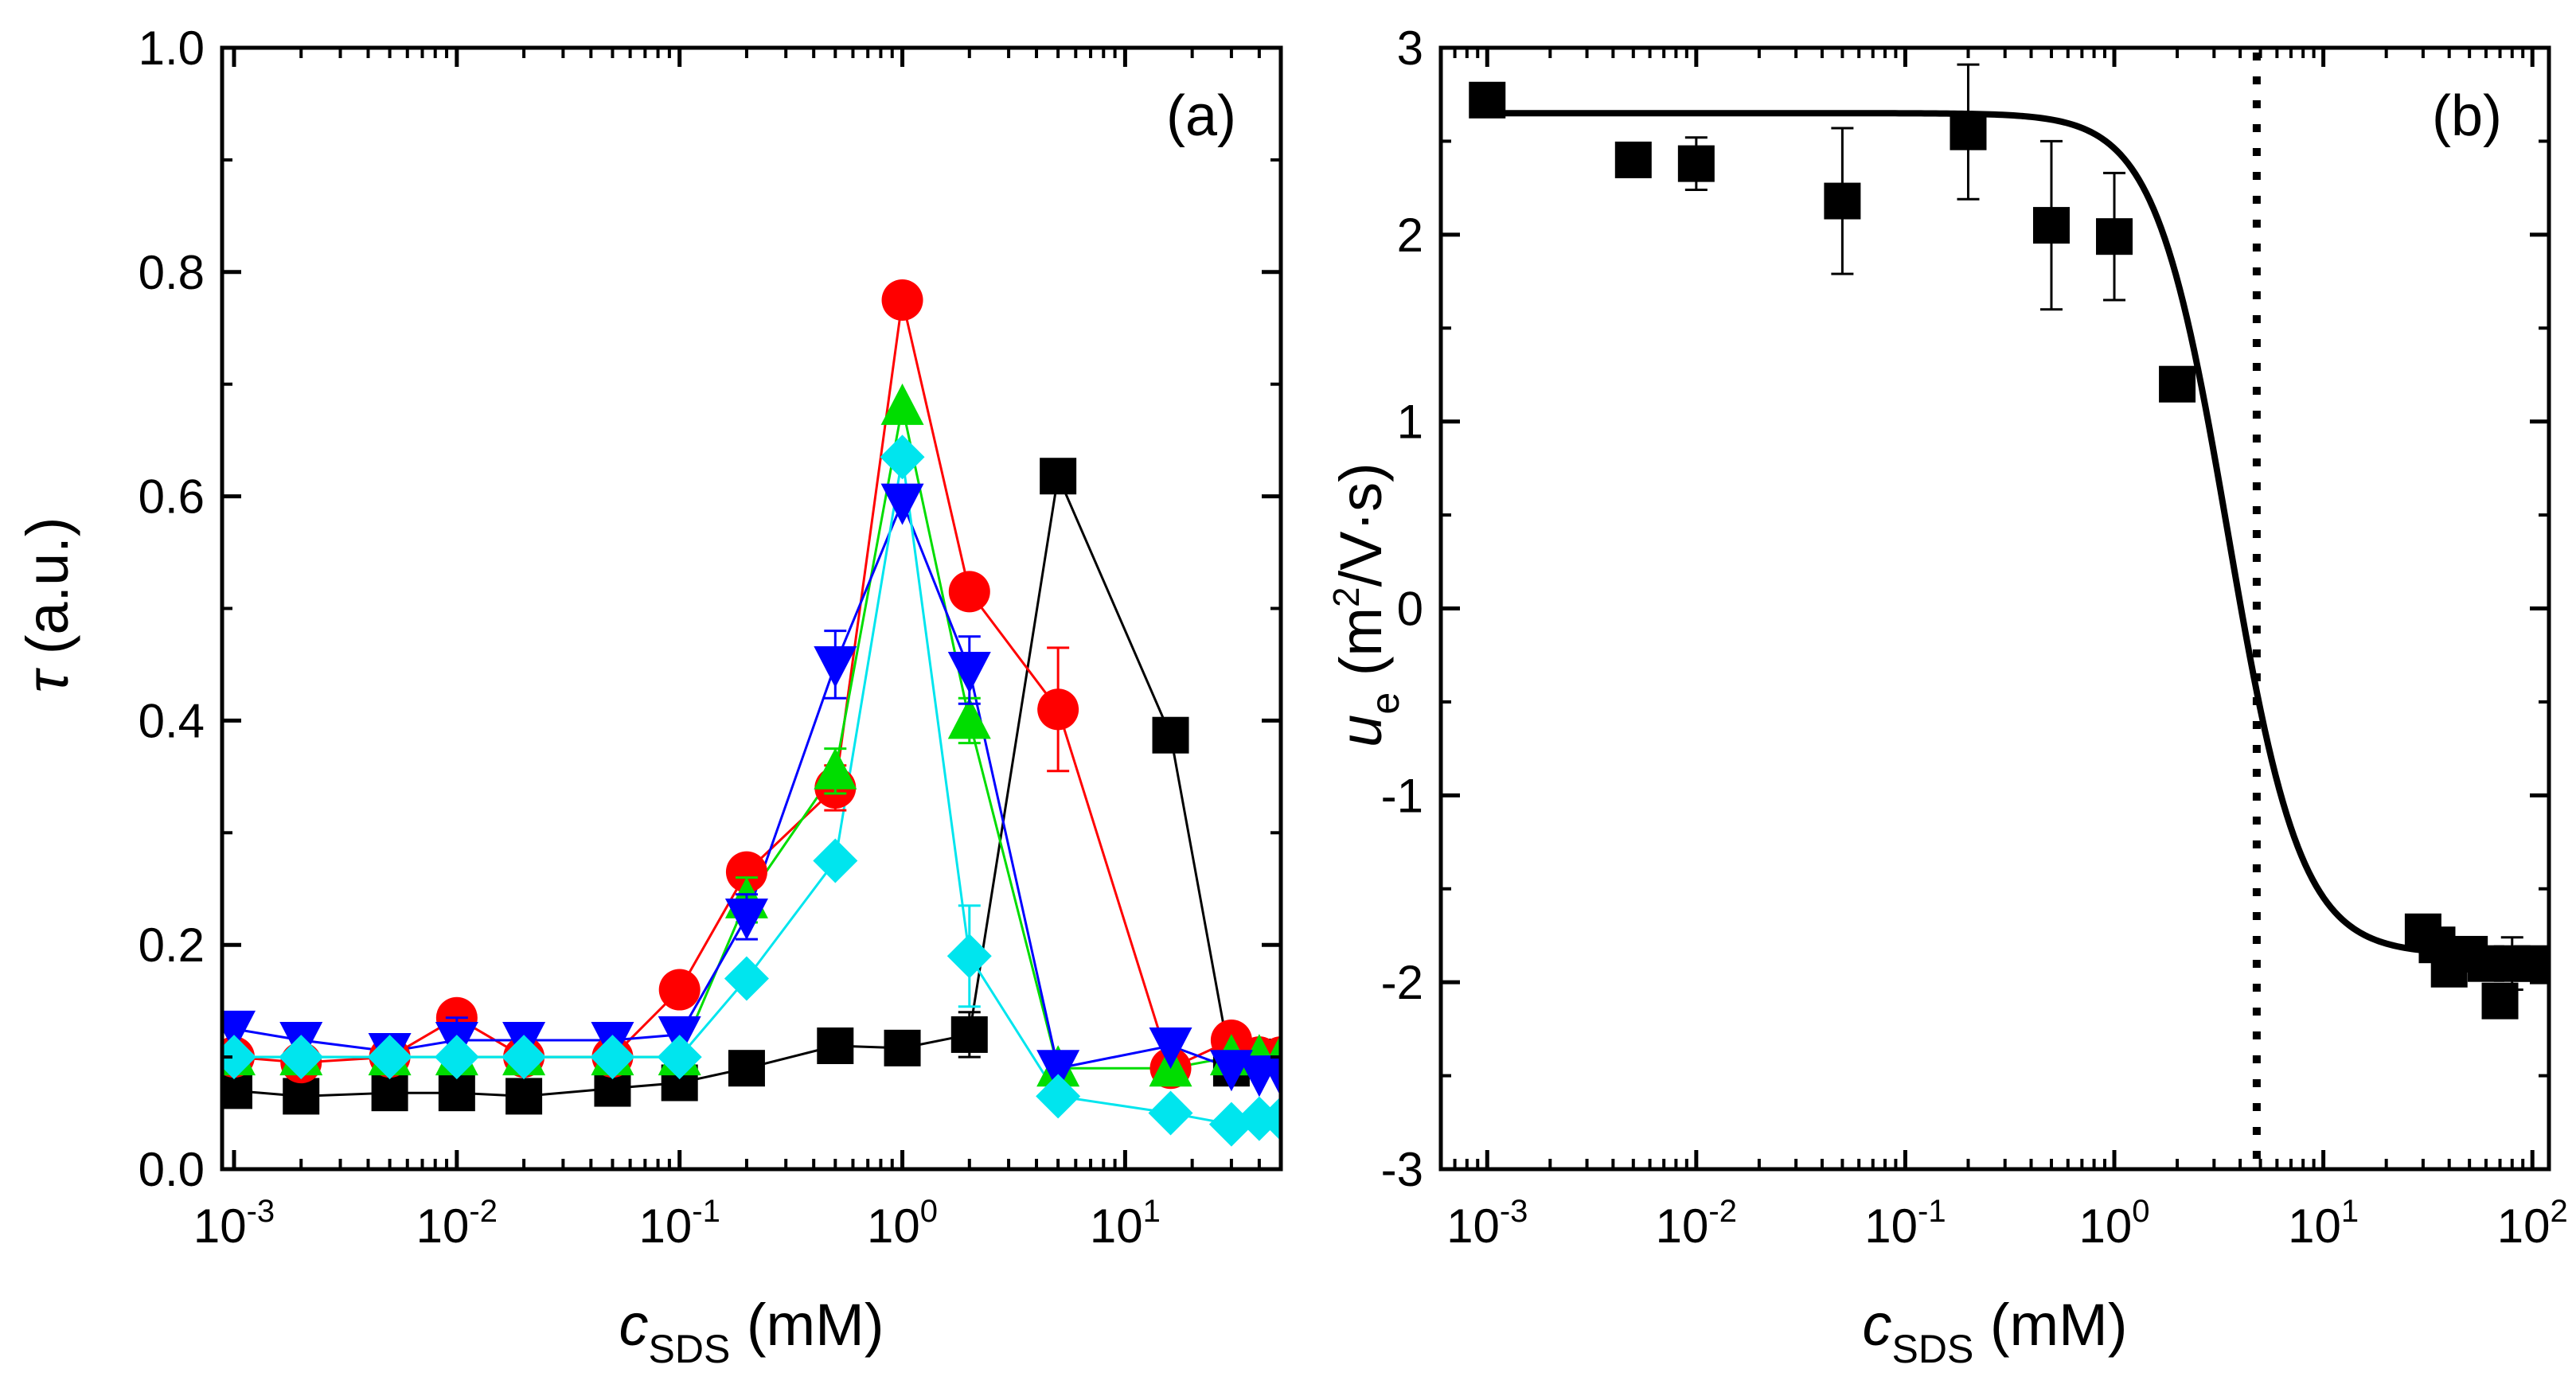  Describe the element at coordinates (1410, 235) in the screenshot. I see `panel-b-ytick-label-1: 2` at that location.